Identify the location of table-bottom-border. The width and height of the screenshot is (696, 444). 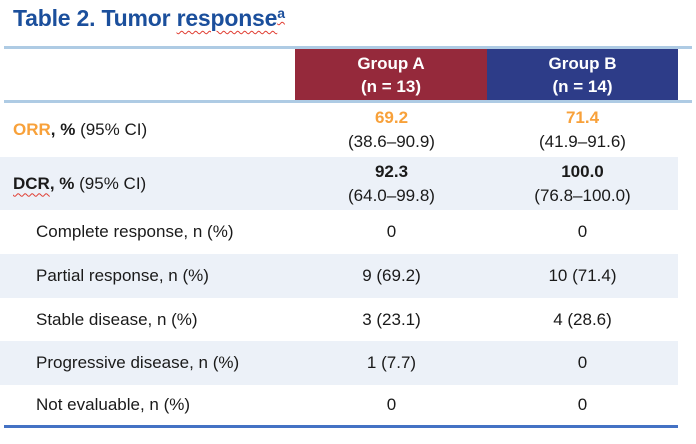
(341, 426).